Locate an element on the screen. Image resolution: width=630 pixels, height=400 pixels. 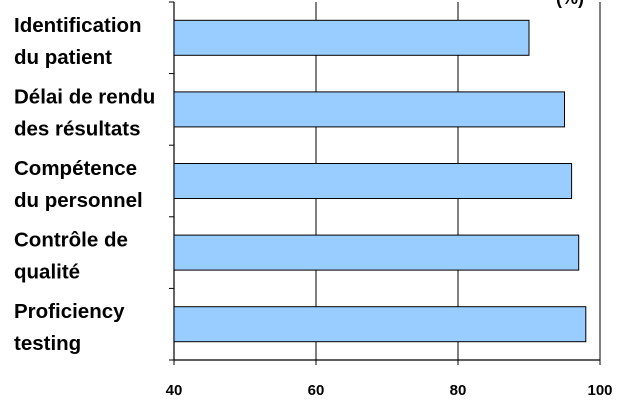
category-label-0: Identification du patient is located at coordinates (78, 41).